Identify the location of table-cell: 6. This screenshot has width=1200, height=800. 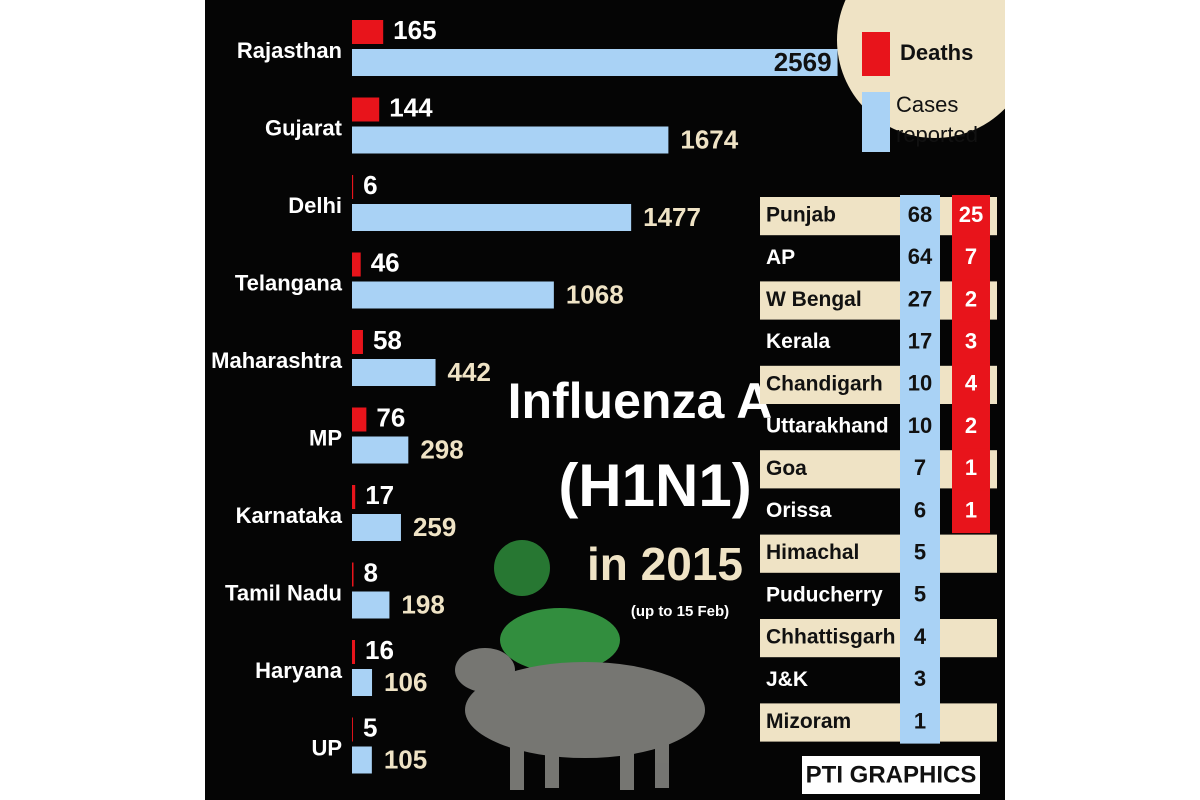
(920, 509).